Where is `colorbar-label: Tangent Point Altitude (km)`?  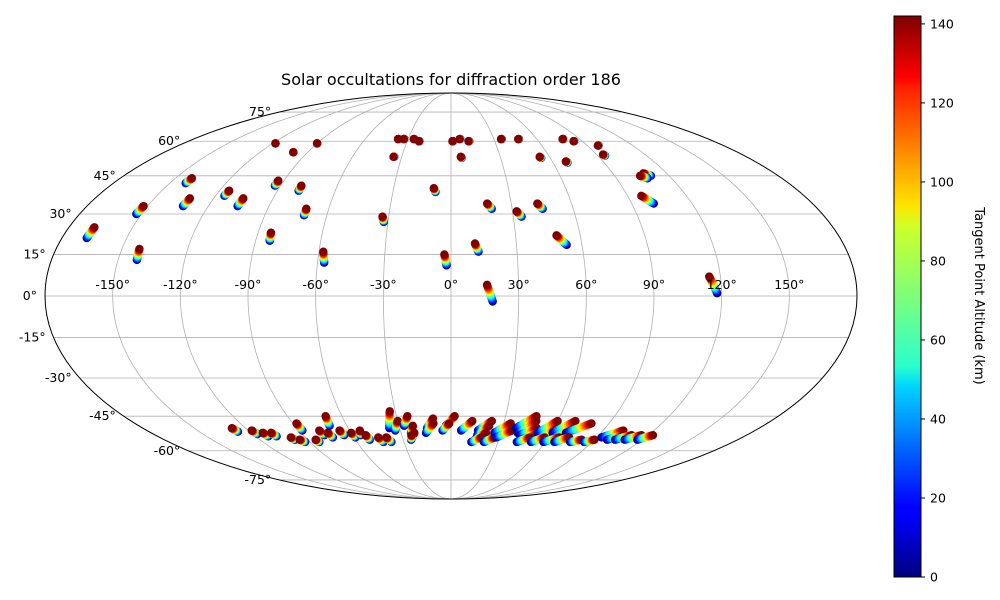 colorbar-label: Tangent Point Altitude (km) is located at coordinates (978, 295).